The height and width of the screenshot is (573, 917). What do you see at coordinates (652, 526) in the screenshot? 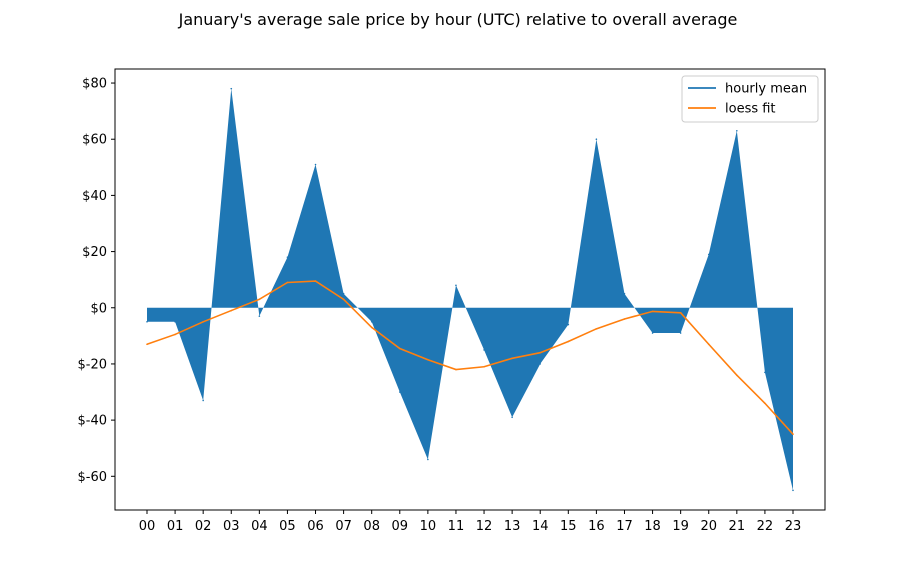
I see `x-tick-label: 18` at bounding box center [652, 526].